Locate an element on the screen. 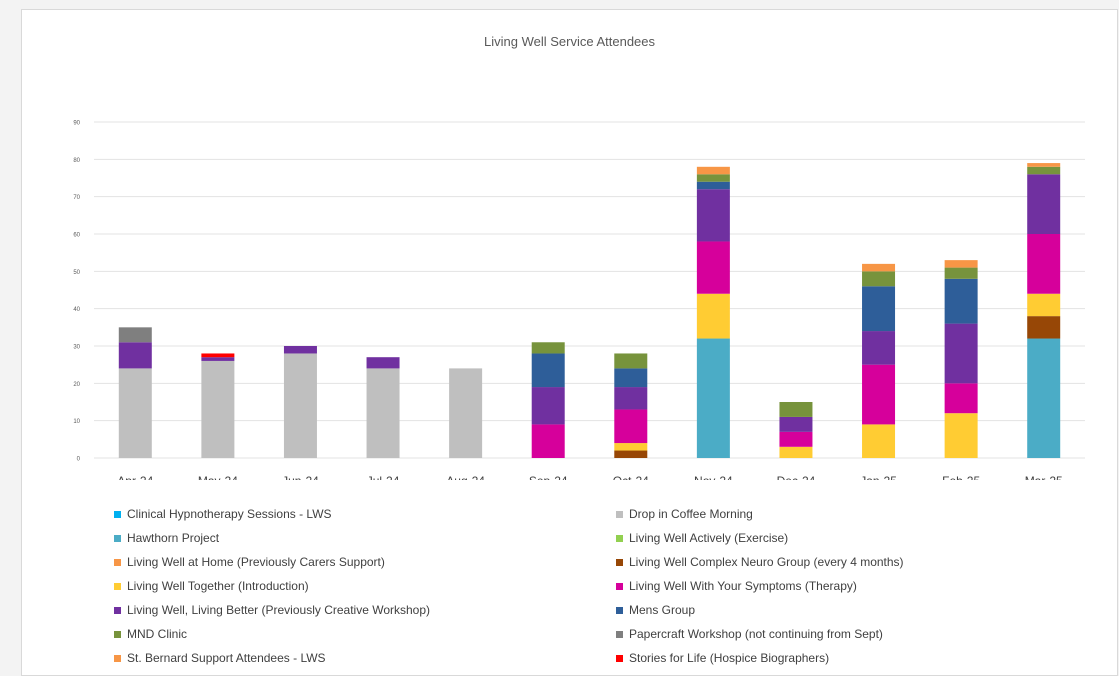  x-tick-label: Jun-24 is located at coordinates (300, 477).